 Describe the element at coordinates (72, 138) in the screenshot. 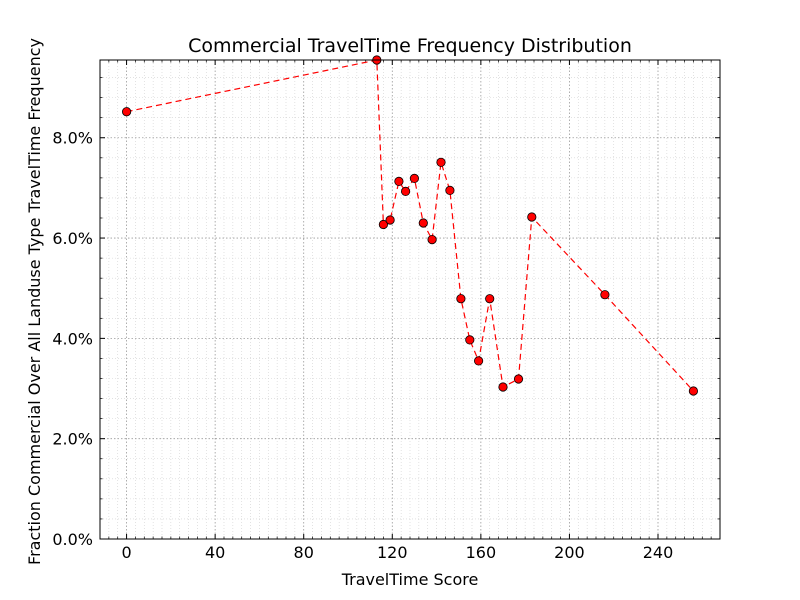

I see `y-tick-label: 8.0%` at that location.